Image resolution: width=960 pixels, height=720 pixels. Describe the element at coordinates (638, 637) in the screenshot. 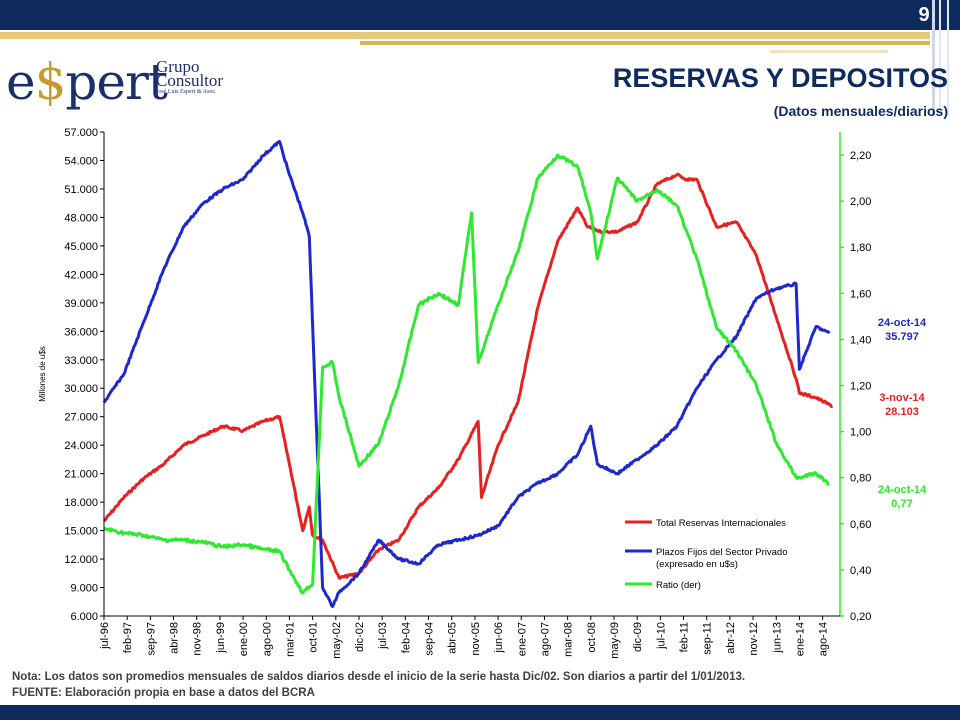

I see `bottom-axis-tick-label: dic-09` at that location.